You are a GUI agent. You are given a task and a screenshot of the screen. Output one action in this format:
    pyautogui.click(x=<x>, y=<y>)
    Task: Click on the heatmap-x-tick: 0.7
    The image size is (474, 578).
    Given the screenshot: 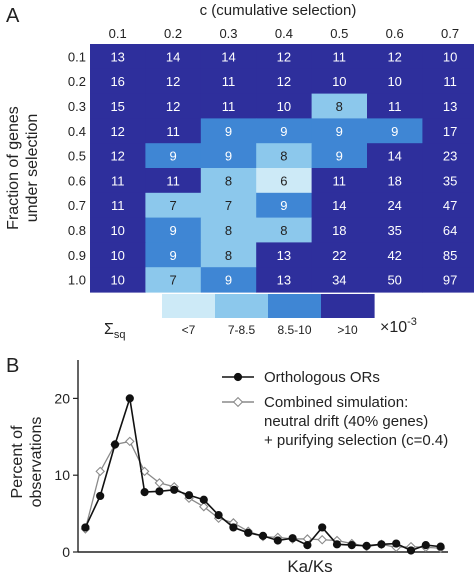 What is the action you would take?
    pyautogui.click(x=450, y=33)
    